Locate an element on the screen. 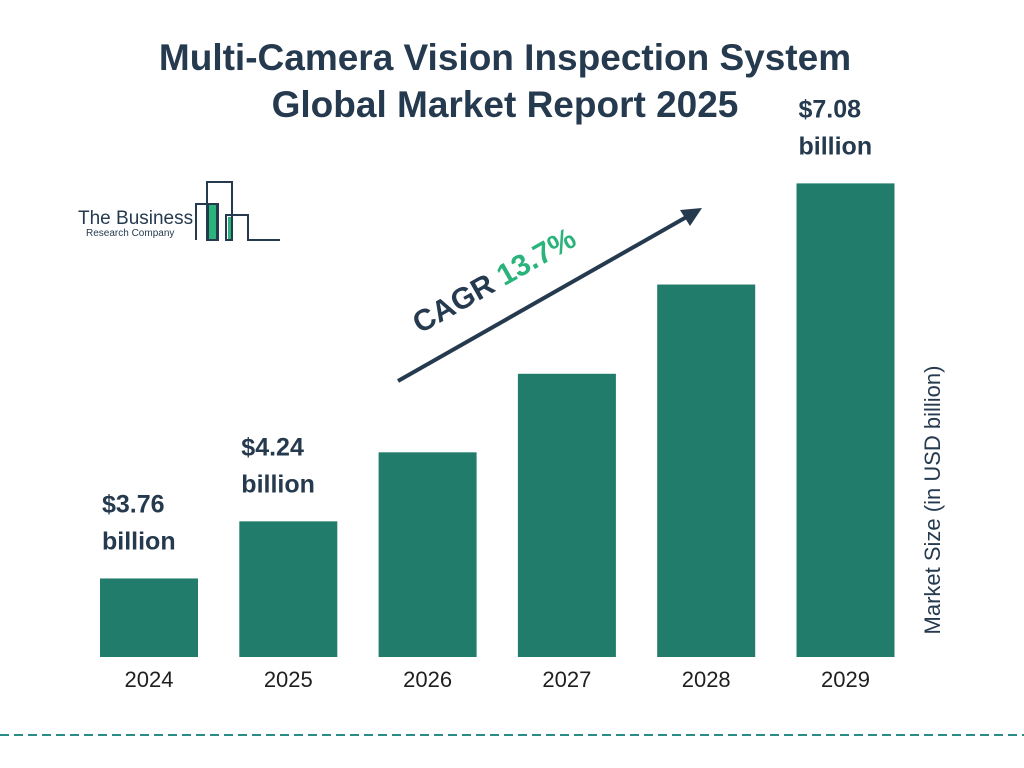 Image resolution: width=1024 pixels, height=768 pixels. cagr-label: CAGR 13.7% is located at coordinates (494, 281).